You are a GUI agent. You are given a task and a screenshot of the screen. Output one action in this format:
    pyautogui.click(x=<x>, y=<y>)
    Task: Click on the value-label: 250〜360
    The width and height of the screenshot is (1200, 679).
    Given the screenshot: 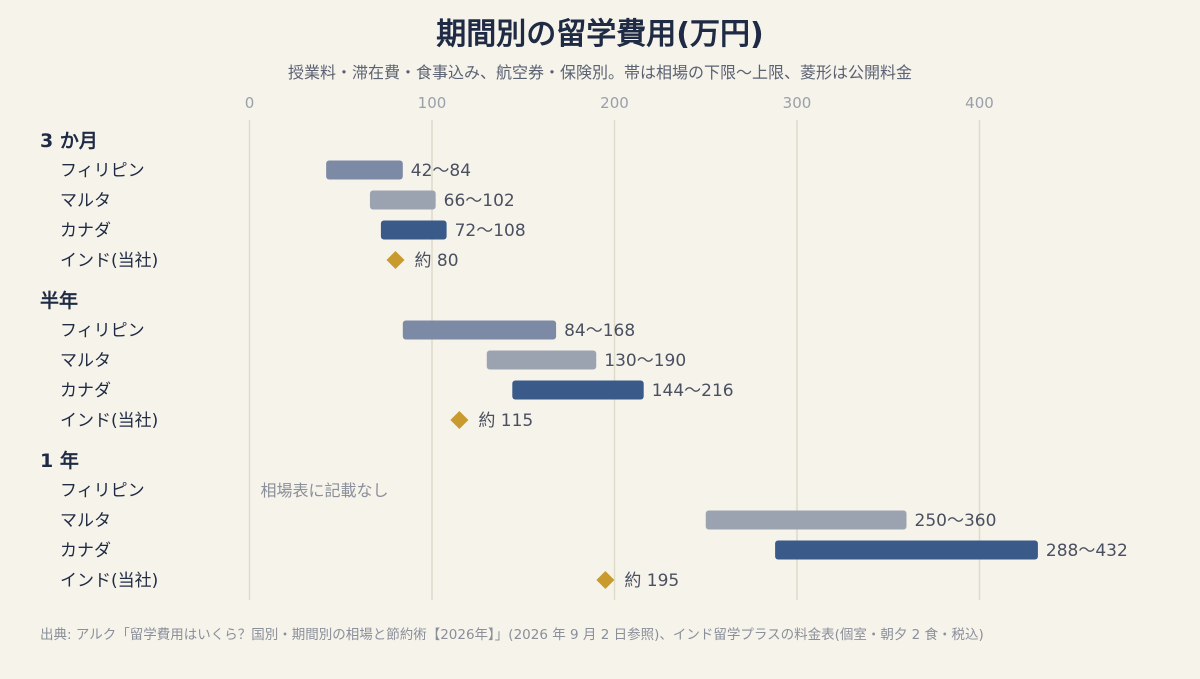 What is the action you would take?
    pyautogui.click(x=956, y=521)
    